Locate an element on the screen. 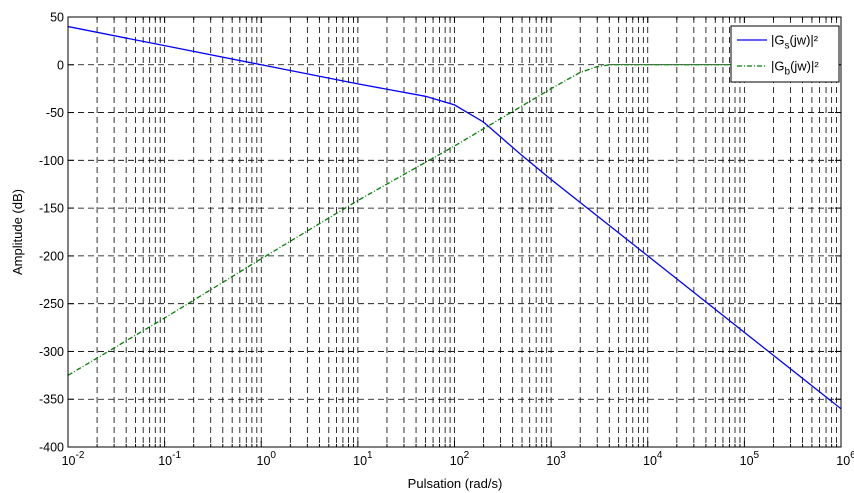 Image resolution: width=854 pixels, height=493 pixels. y-tick-label: -250 is located at coordinates (51, 304).